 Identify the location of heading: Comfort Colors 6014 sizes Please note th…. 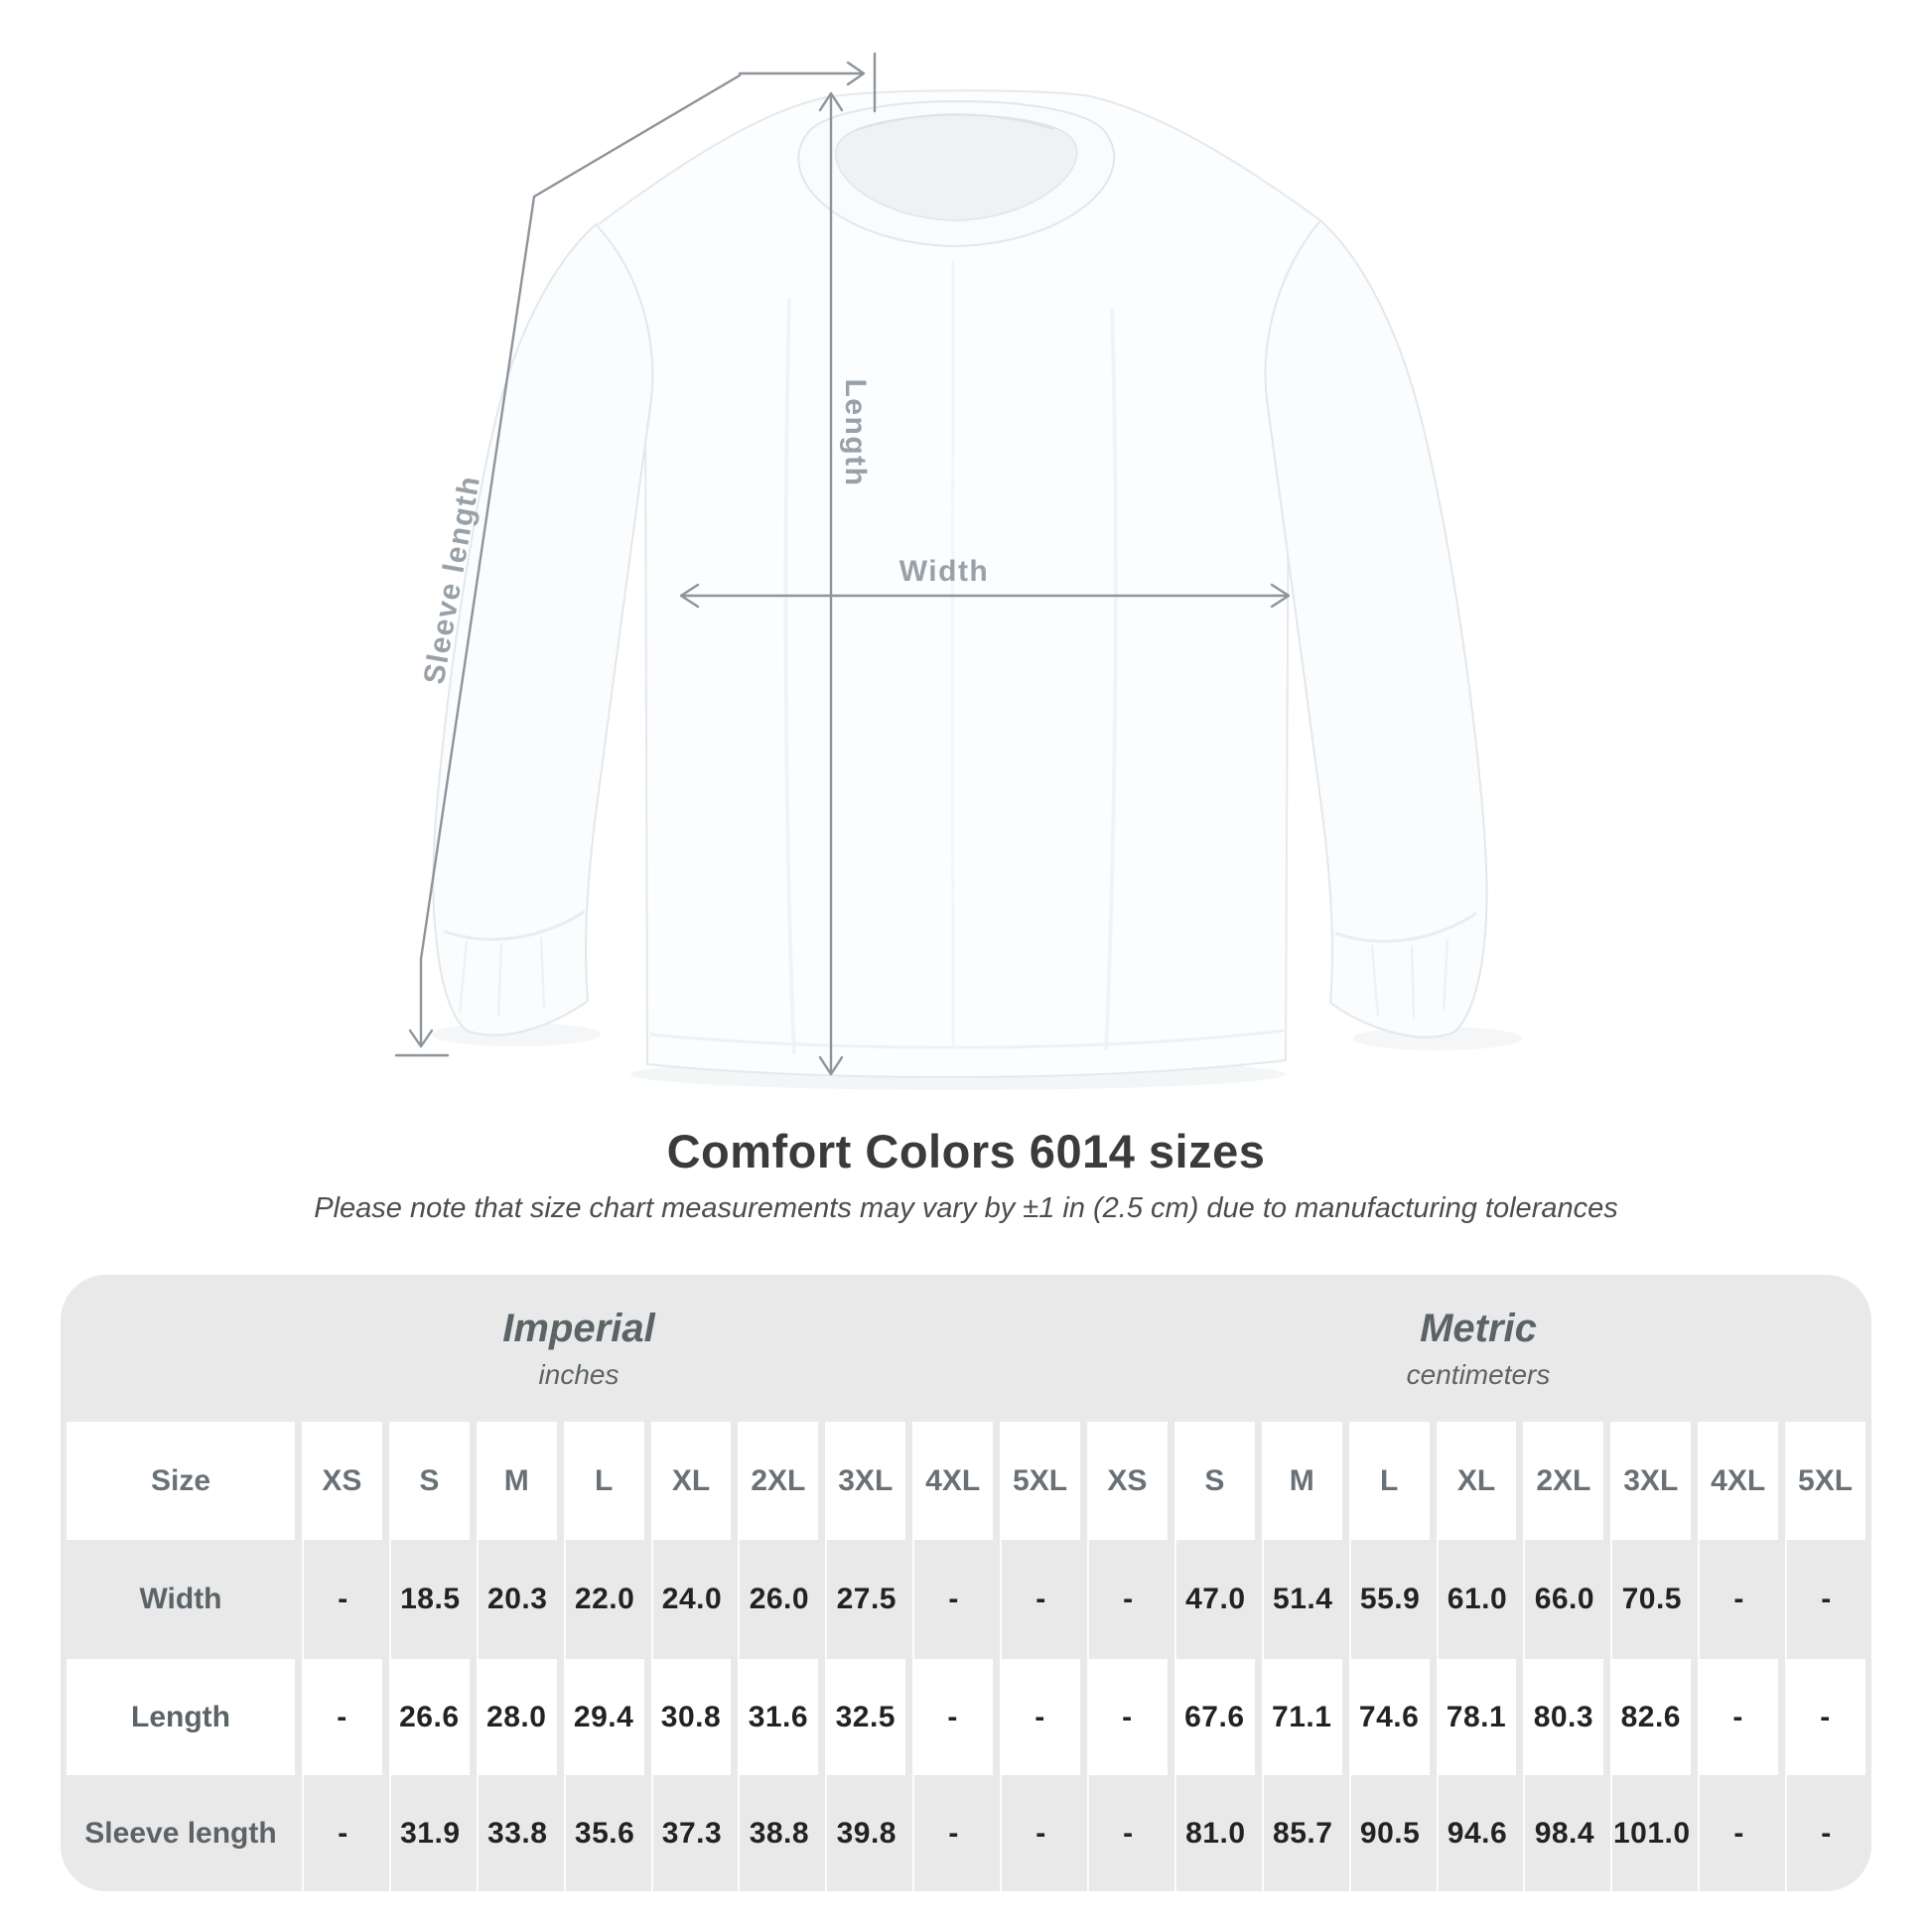
(966, 1175).